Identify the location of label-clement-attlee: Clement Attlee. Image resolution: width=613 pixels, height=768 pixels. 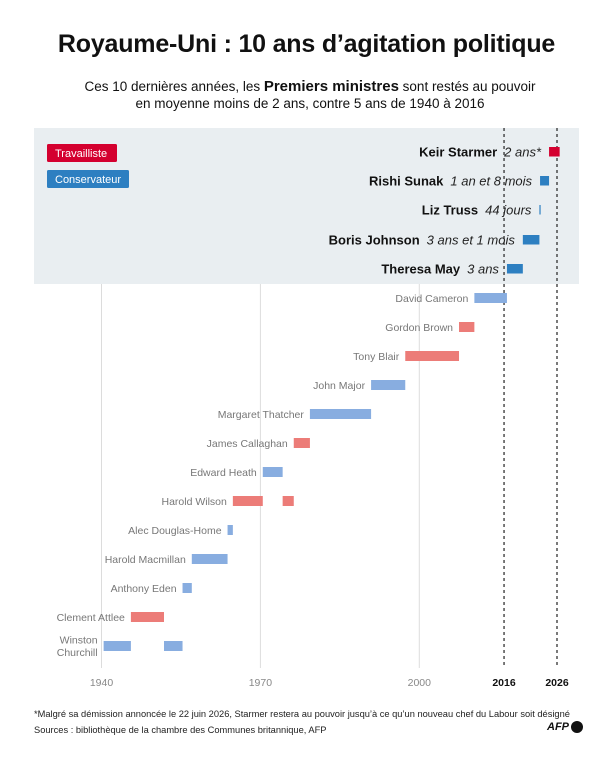
(91, 618).